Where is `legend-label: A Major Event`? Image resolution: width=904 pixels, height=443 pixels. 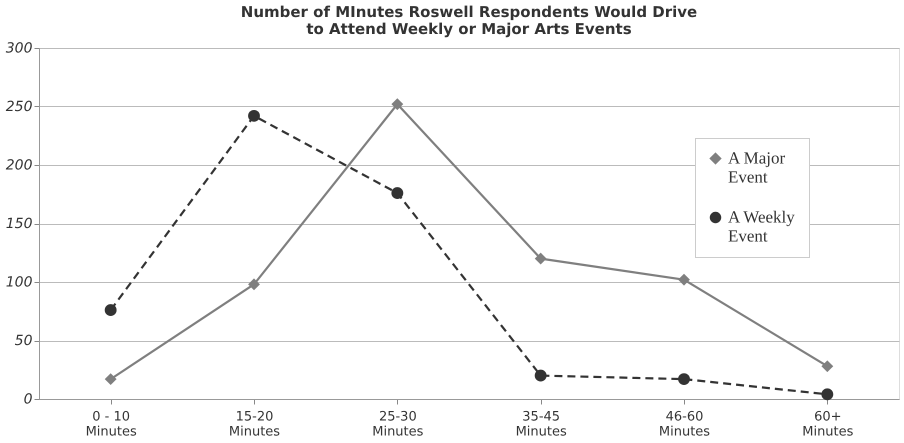 legend-label: A Major Event is located at coordinates (757, 167).